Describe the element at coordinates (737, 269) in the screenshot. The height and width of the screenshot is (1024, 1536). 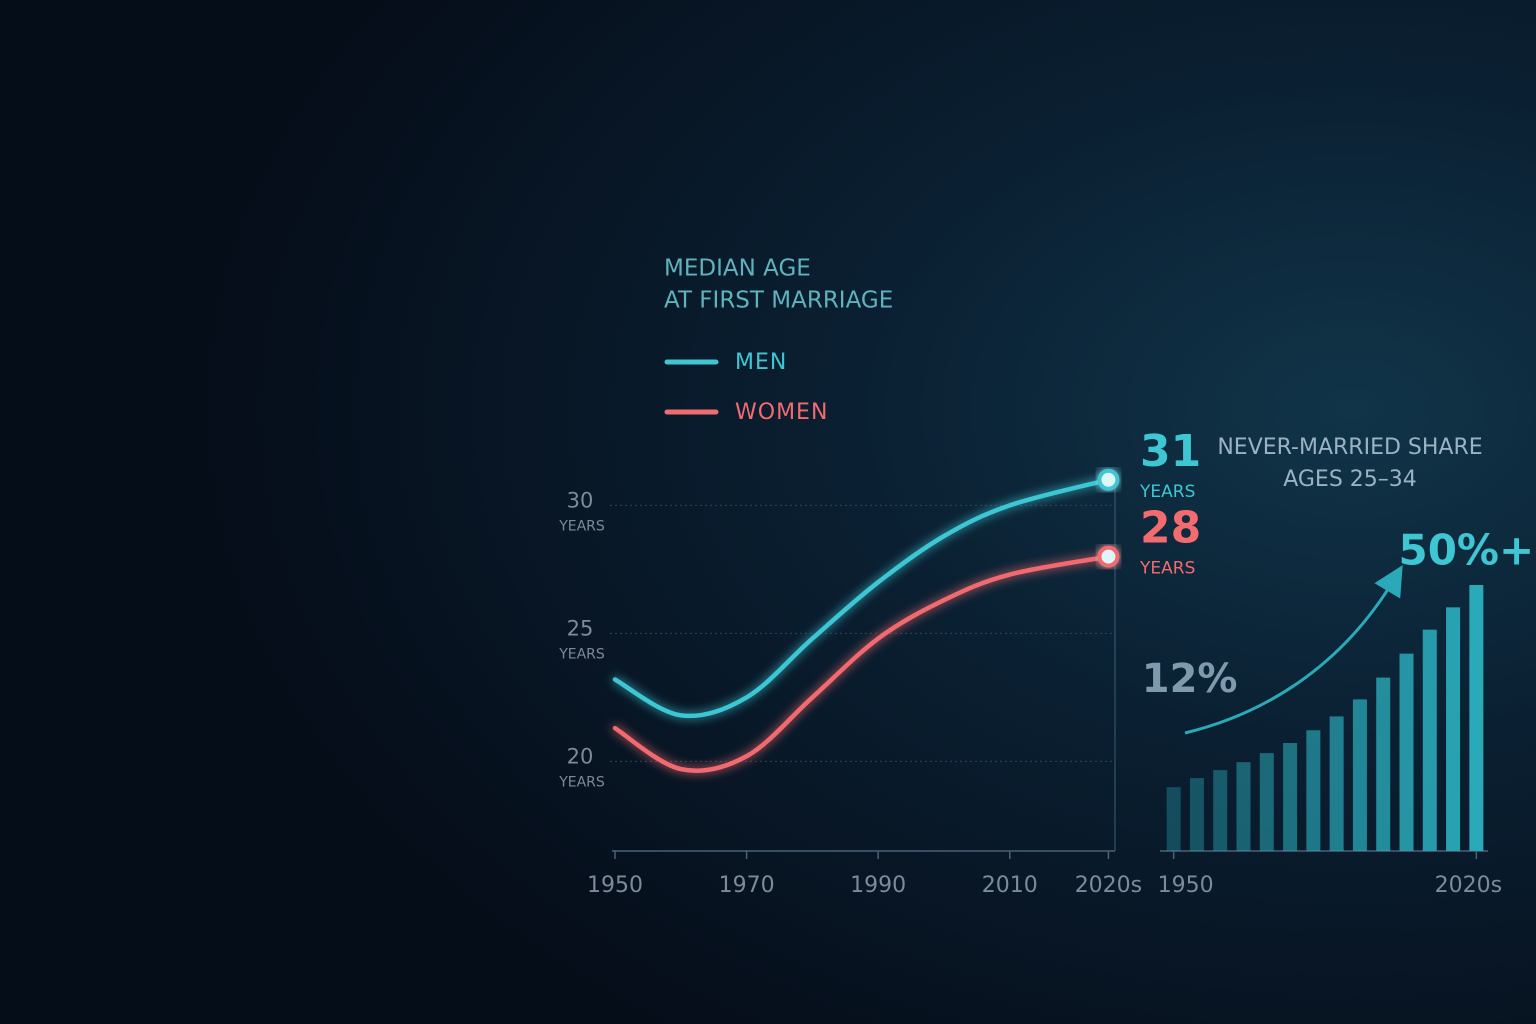
I see `chart-title: MEDIAN AGE` at that location.